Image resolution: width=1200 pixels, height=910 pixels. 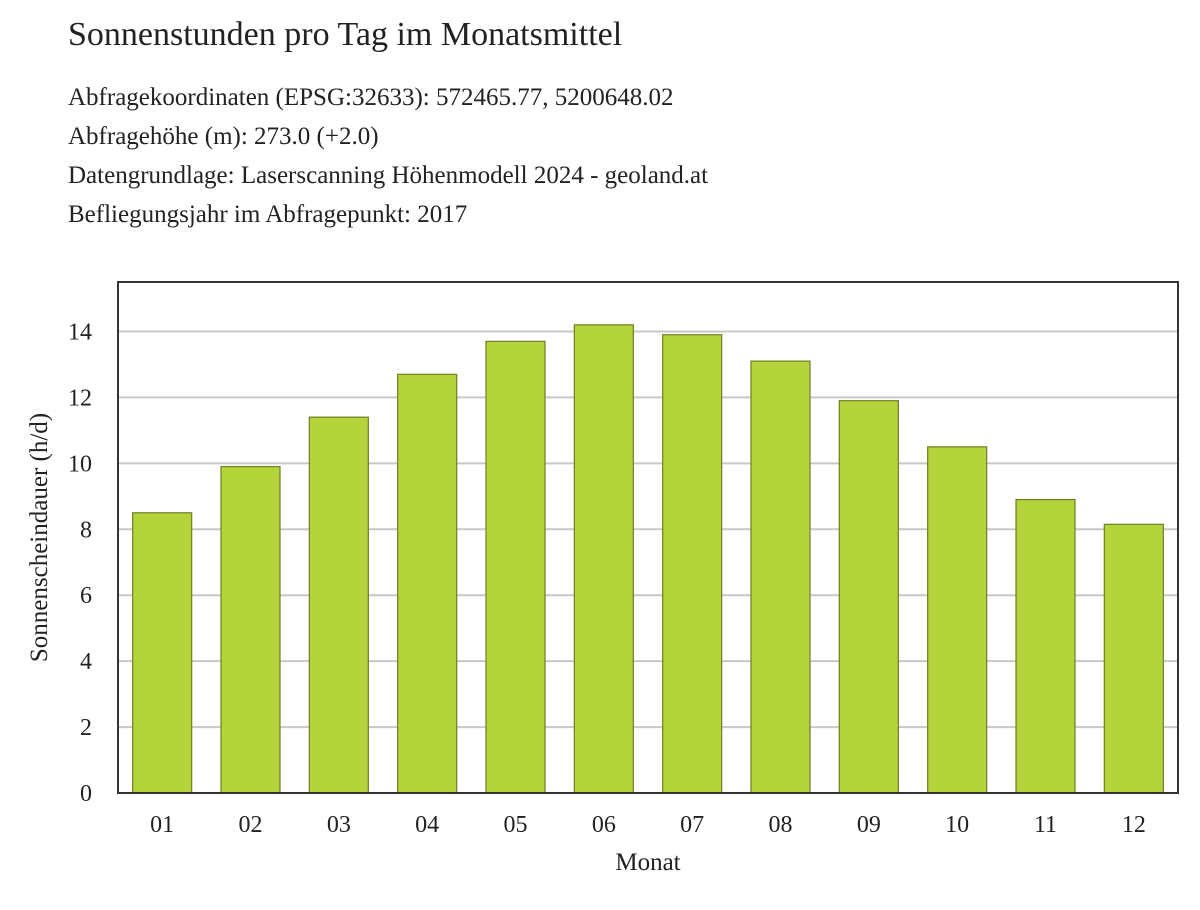 What do you see at coordinates (80, 398) in the screenshot?
I see `y-tick-label: 12` at bounding box center [80, 398].